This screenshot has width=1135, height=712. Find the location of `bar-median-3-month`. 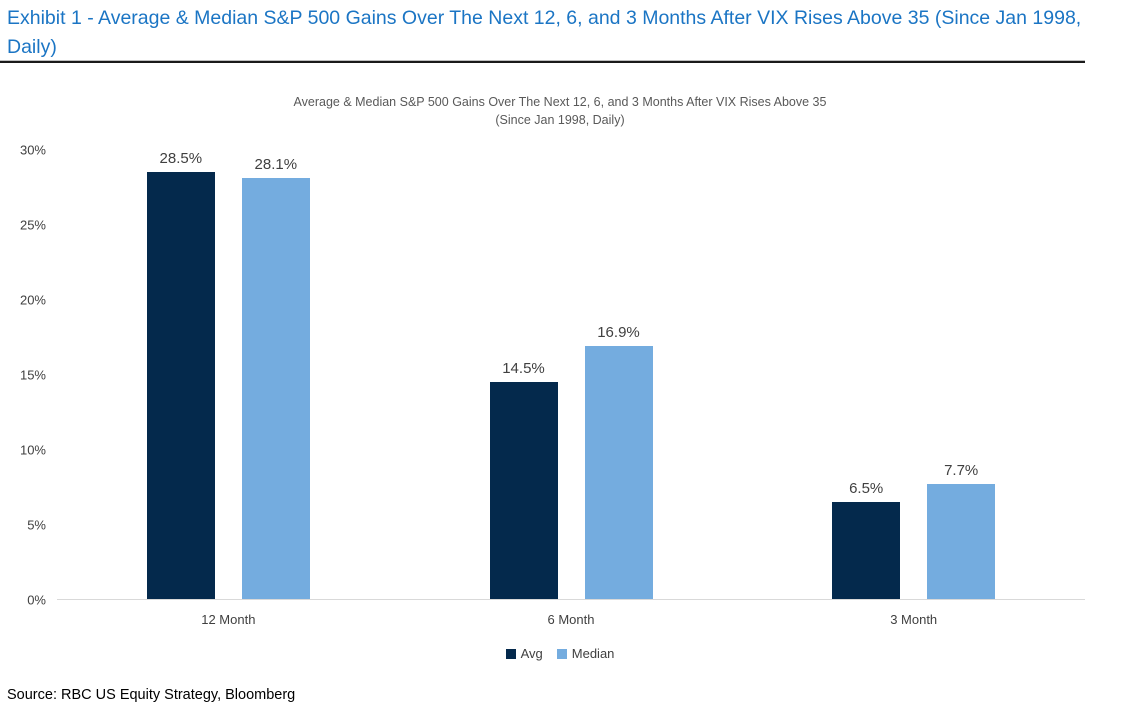

bar-median-3-month is located at coordinates (961, 541).